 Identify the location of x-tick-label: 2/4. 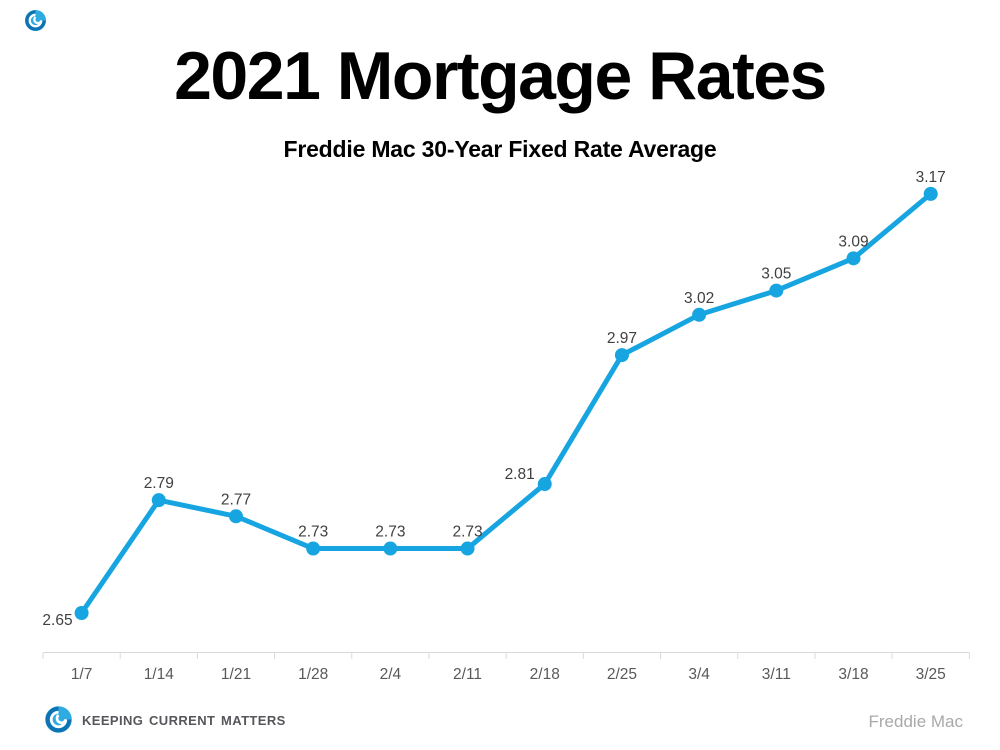
(391, 674).